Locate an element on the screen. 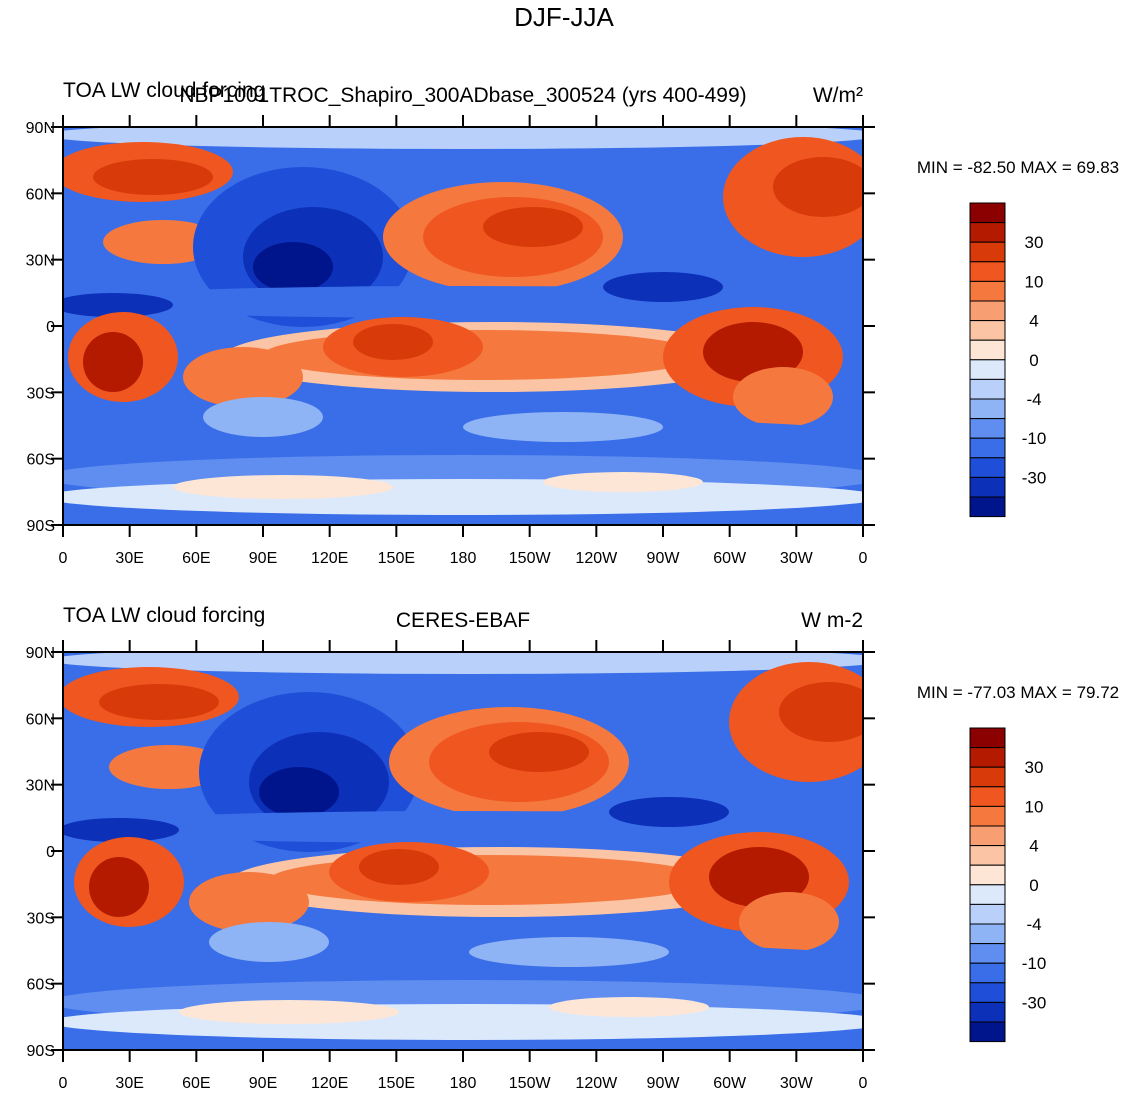 This screenshot has width=1128, height=1102. lon-label: 120E is located at coordinates (329, 558).